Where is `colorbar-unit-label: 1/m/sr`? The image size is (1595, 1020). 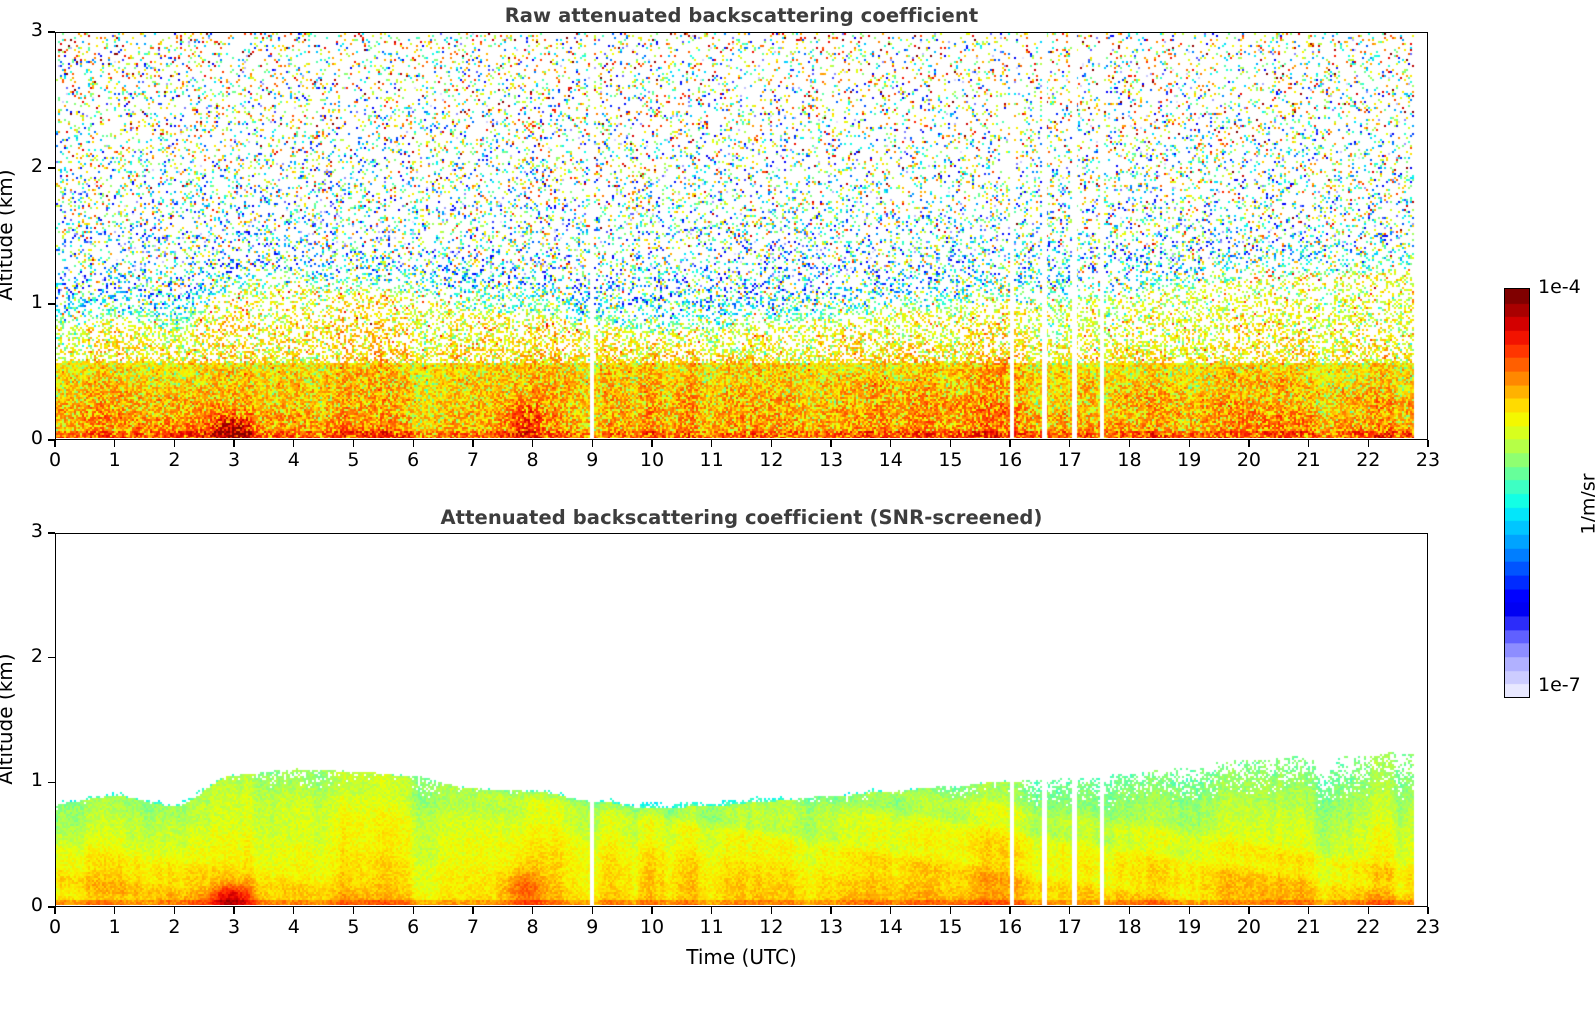
colorbar-unit-label: 1/m/sr is located at coordinates (1586, 504).